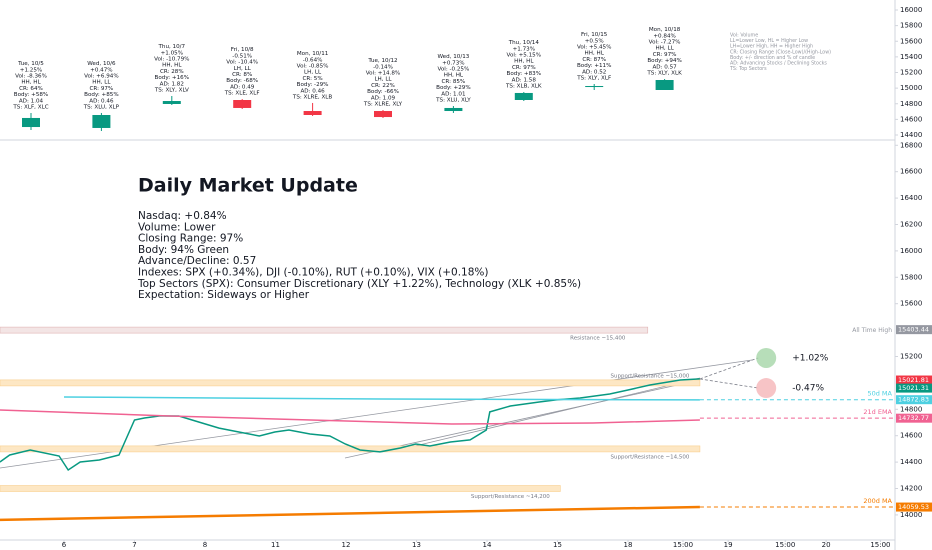 The width and height of the screenshot is (932, 550). What do you see at coordinates (242, 81) in the screenshot?
I see `day-summary-line: Body: -68%` at bounding box center [242, 81].